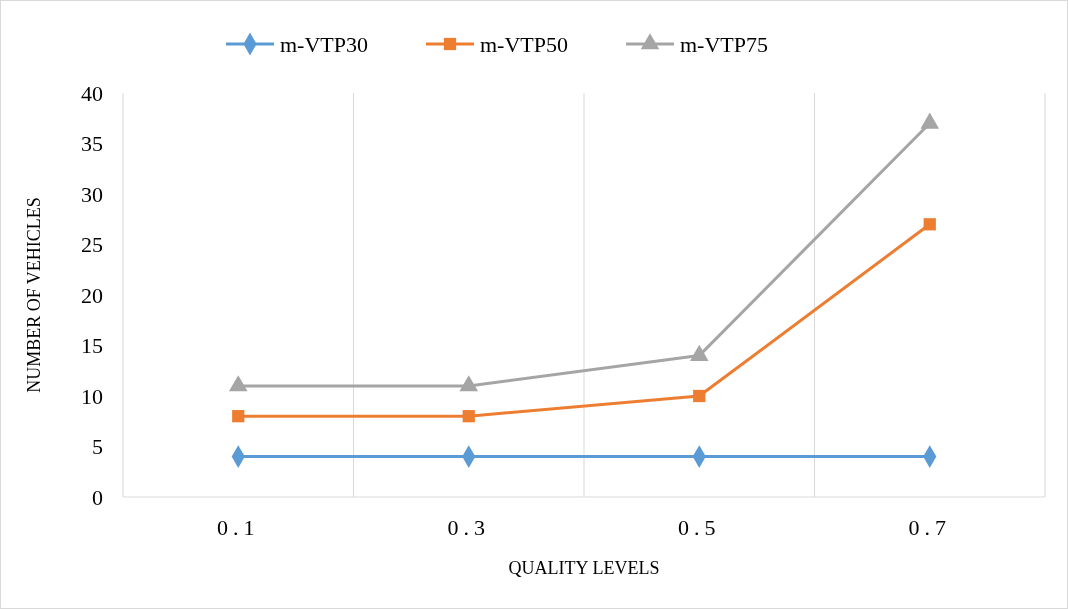 The width and height of the screenshot is (1068, 609). I want to click on y-tick-label: 15, so click(92, 345).